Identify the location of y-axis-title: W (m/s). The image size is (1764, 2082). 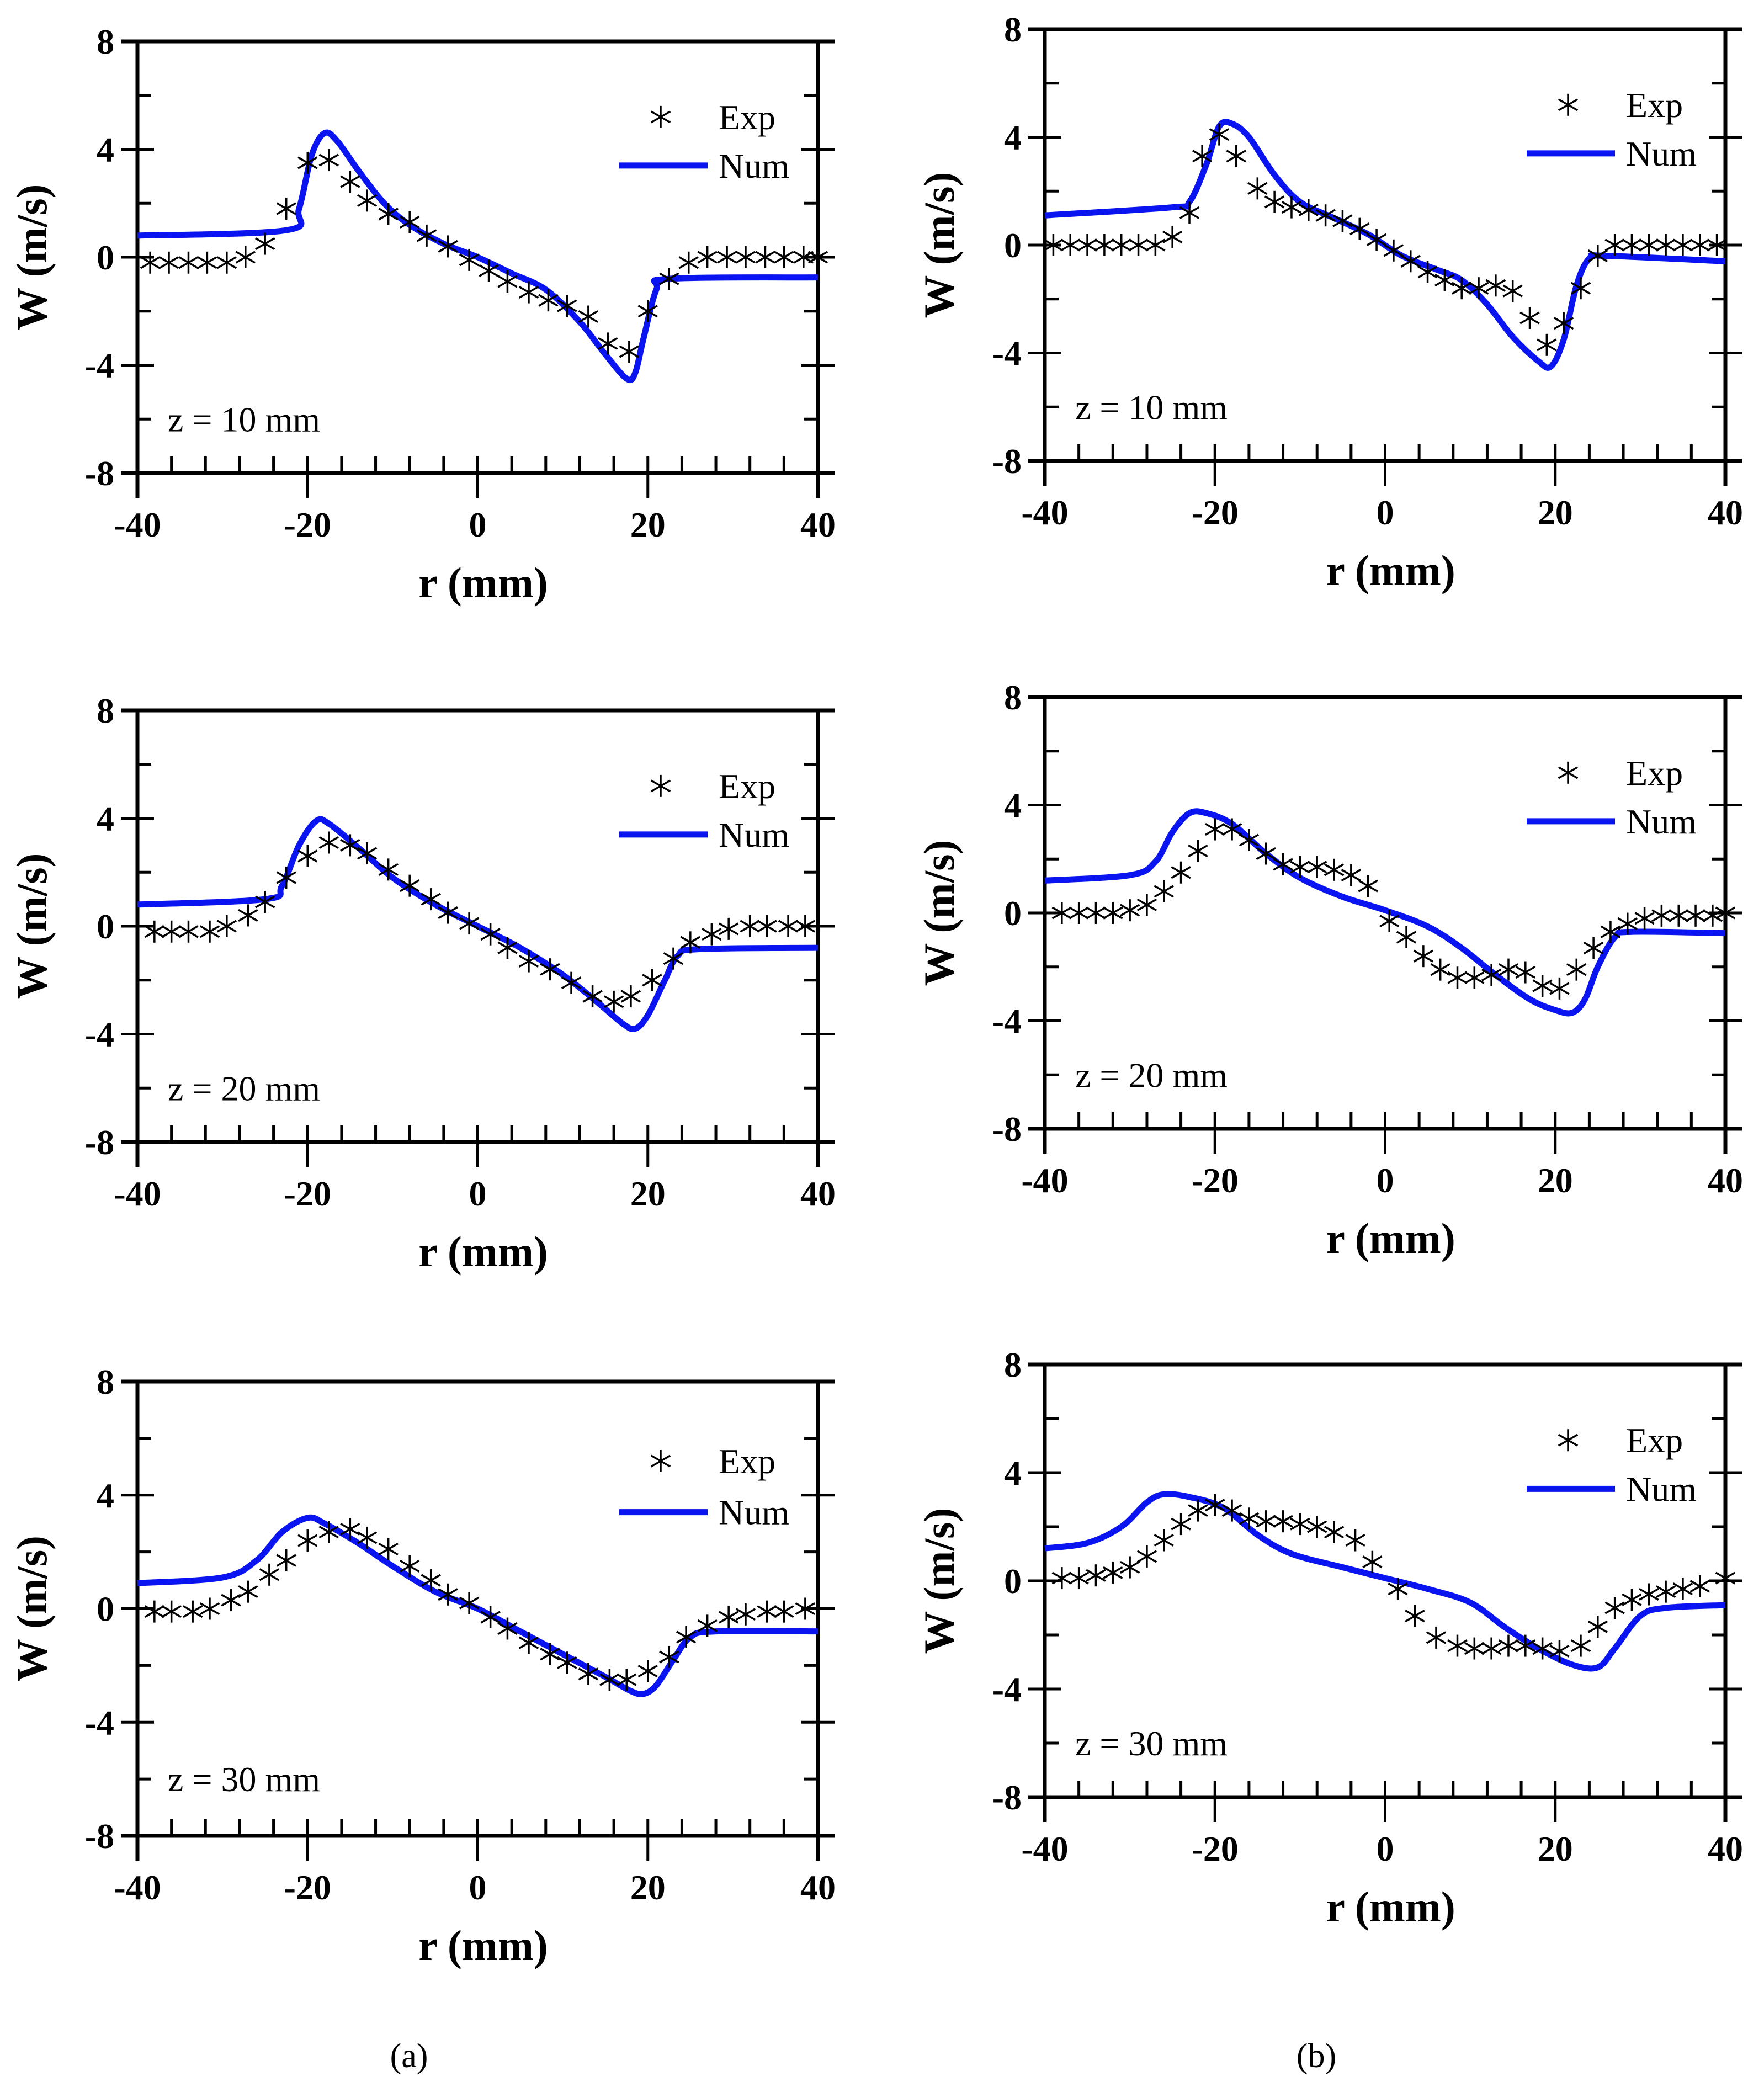
(939, 913).